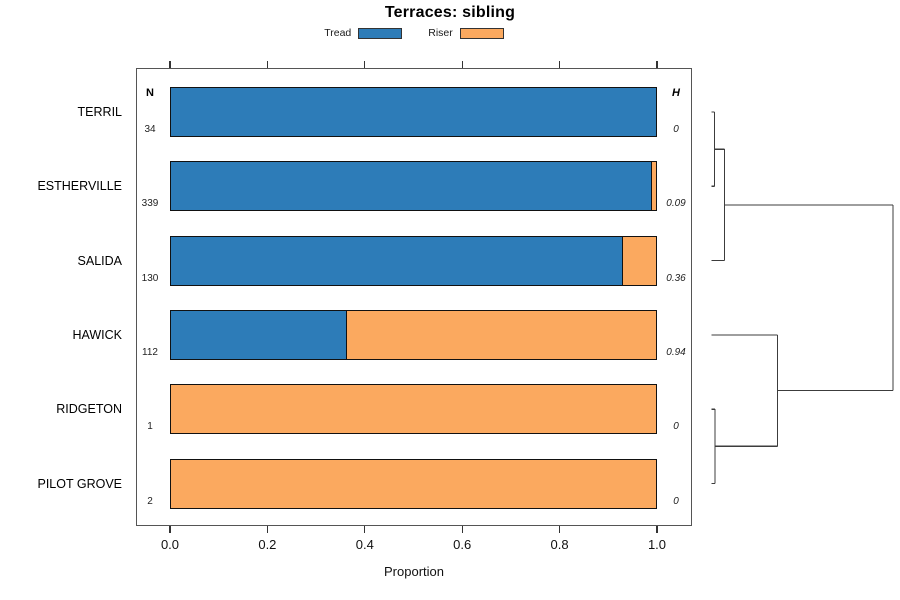 This screenshot has height=600, width=900. Describe the element at coordinates (150, 501) in the screenshot. I see `n-value-pilot-grove: 2` at that location.